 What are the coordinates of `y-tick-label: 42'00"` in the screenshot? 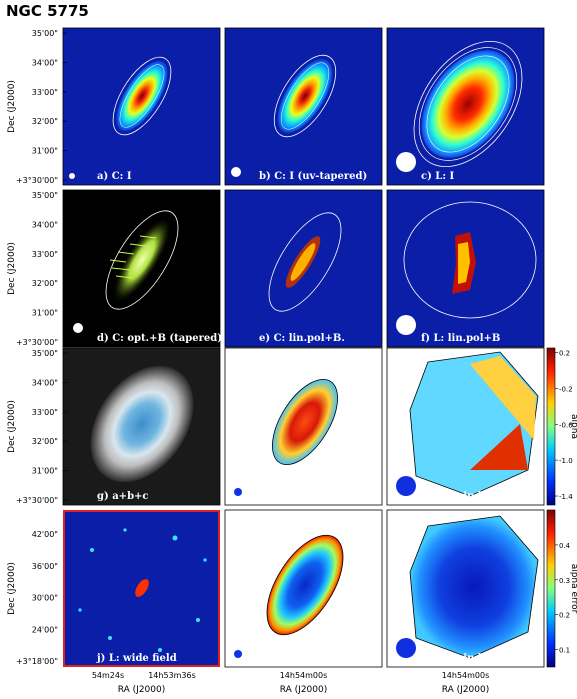 It's located at (45, 534).